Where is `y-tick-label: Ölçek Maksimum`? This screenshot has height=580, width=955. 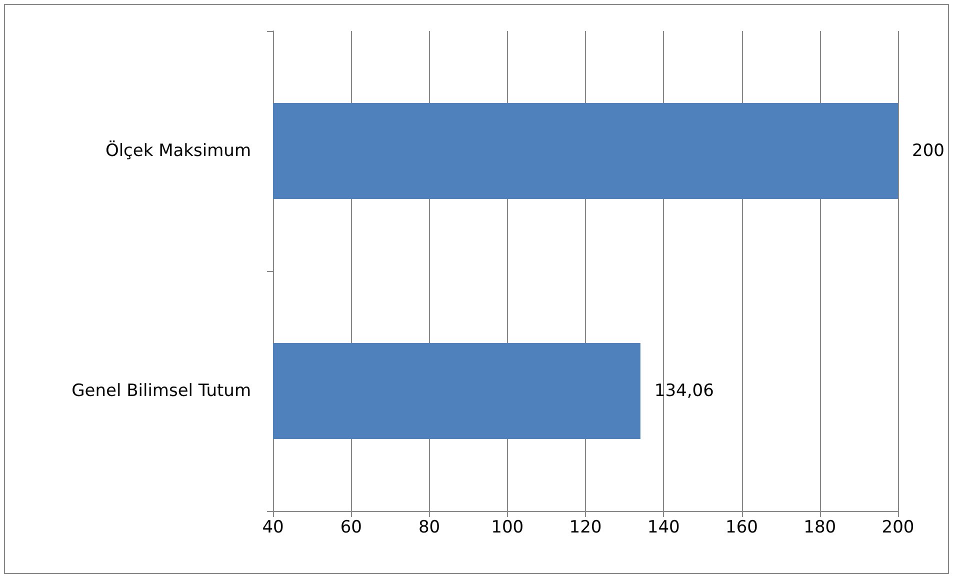
y-tick-label: Ölçek Maksimum is located at coordinates (178, 150).